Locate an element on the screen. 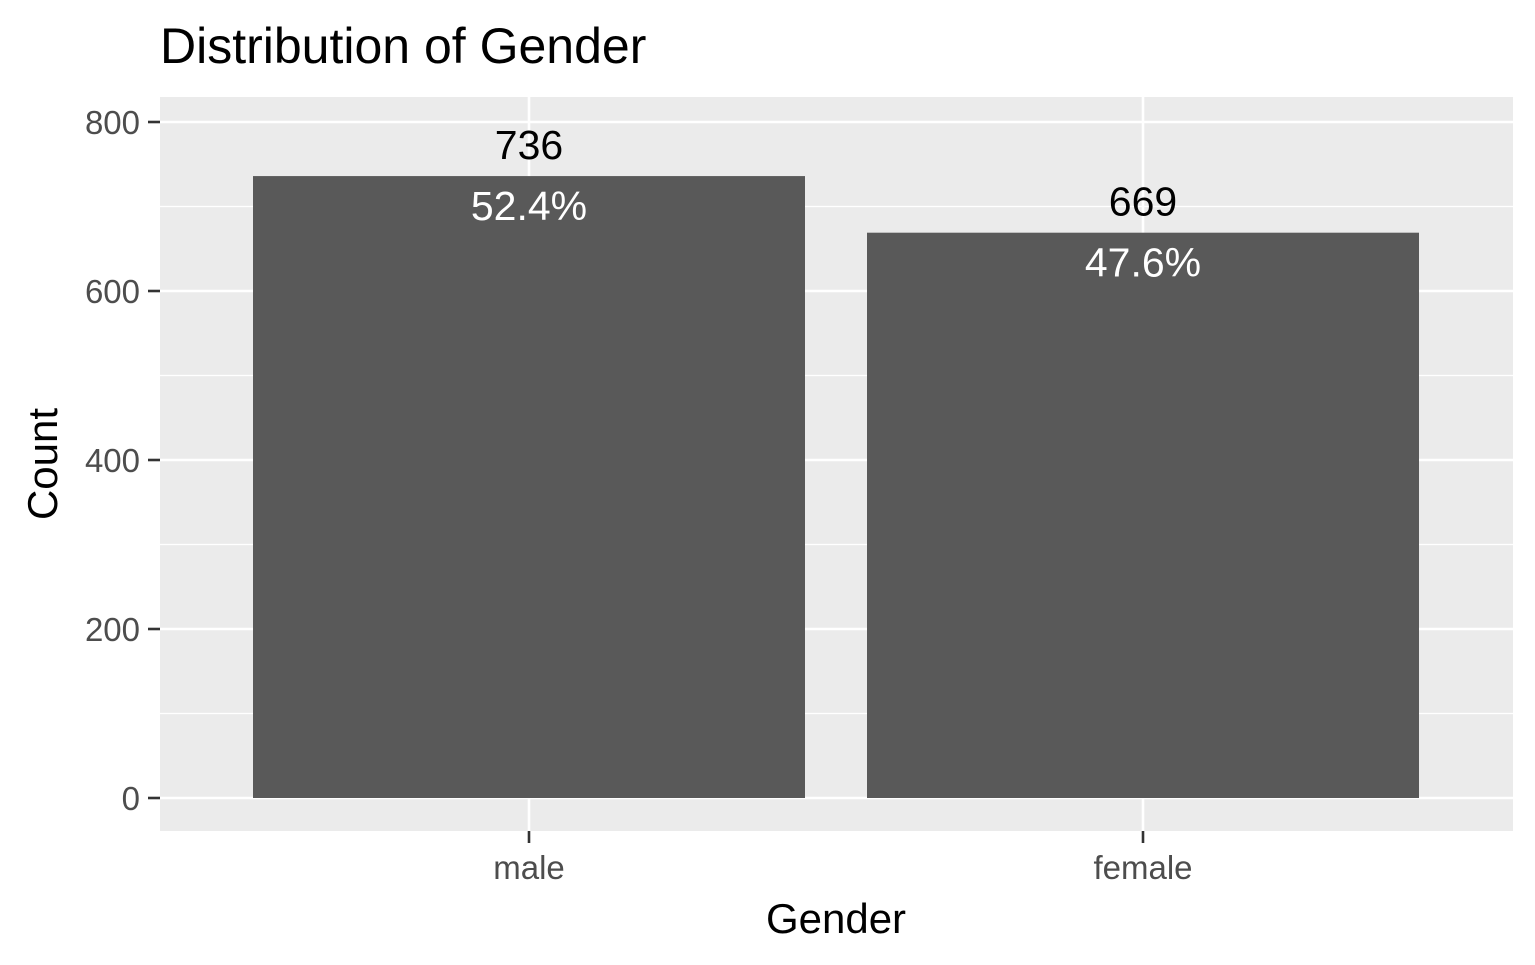 Image resolution: width=1535 pixels, height=965 pixels. x-axis: male female is located at coordinates (843, 858).